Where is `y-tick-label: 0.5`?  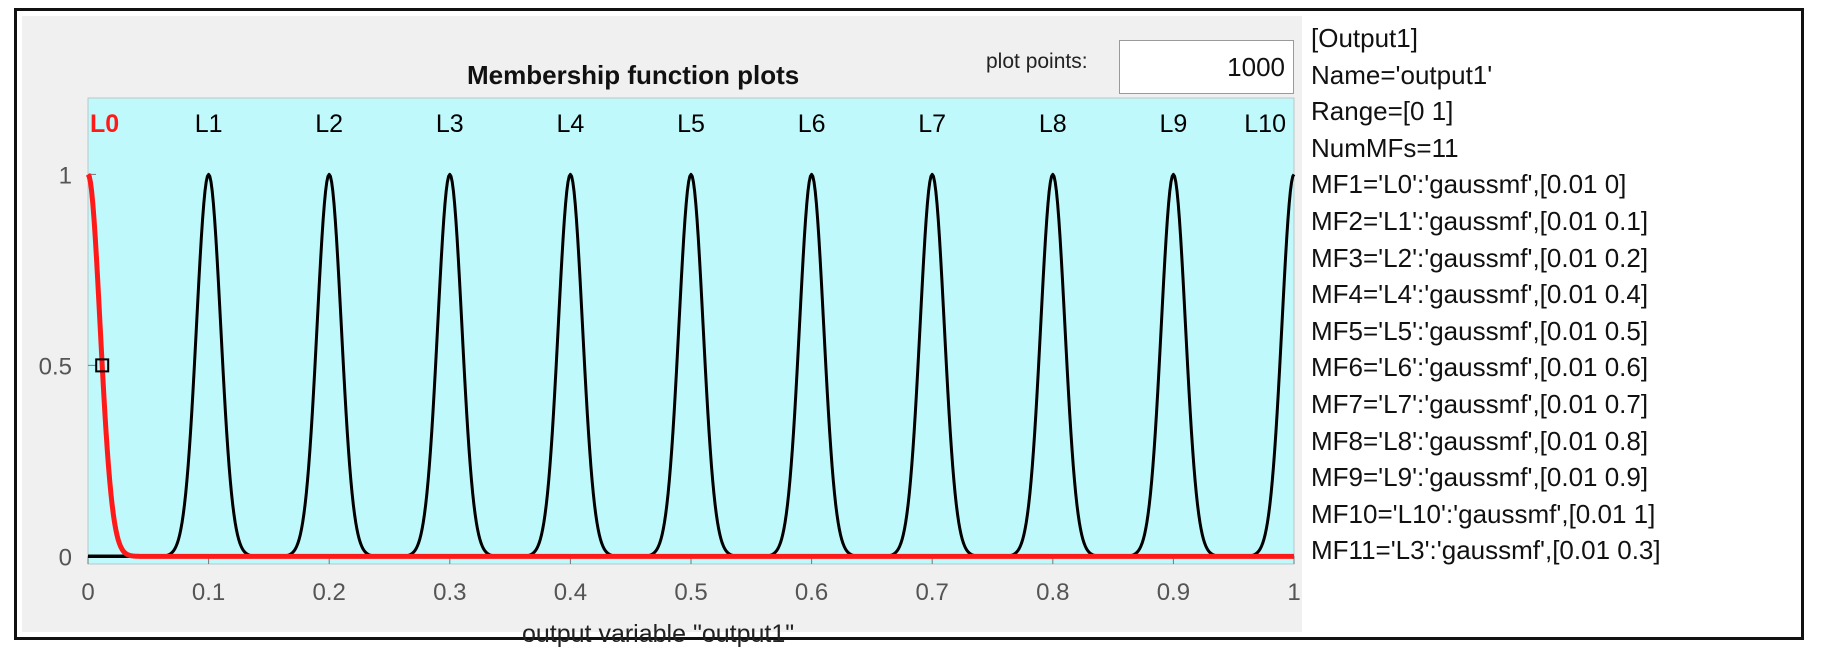
y-tick-label: 0.5 is located at coordinates (55, 366).